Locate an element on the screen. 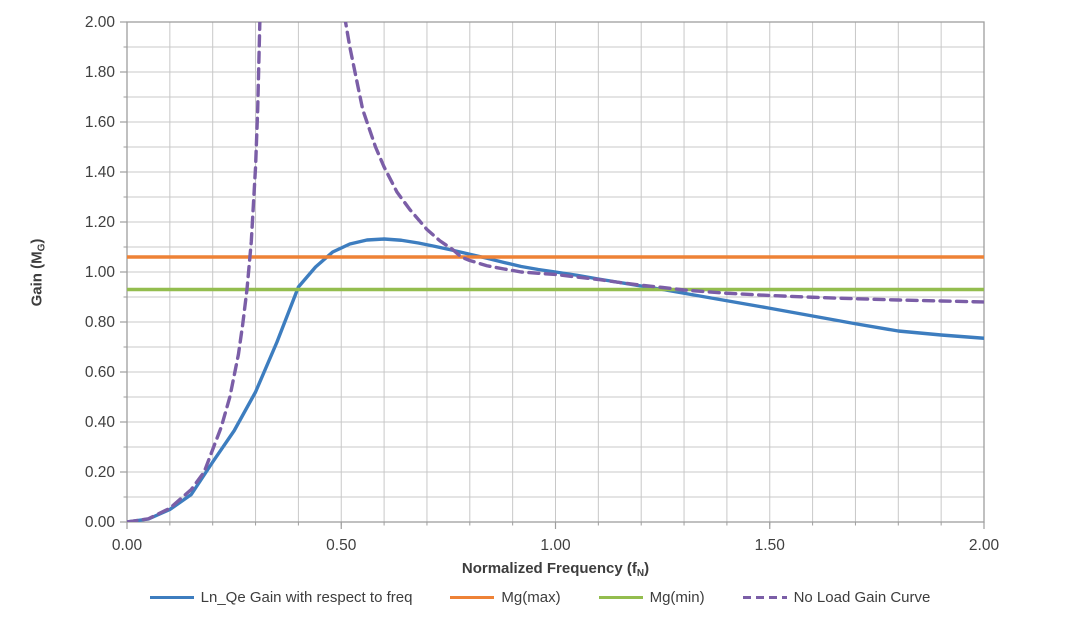 The width and height of the screenshot is (1080, 627). legend-item-3: No Load Gain Curve is located at coordinates (836, 597).